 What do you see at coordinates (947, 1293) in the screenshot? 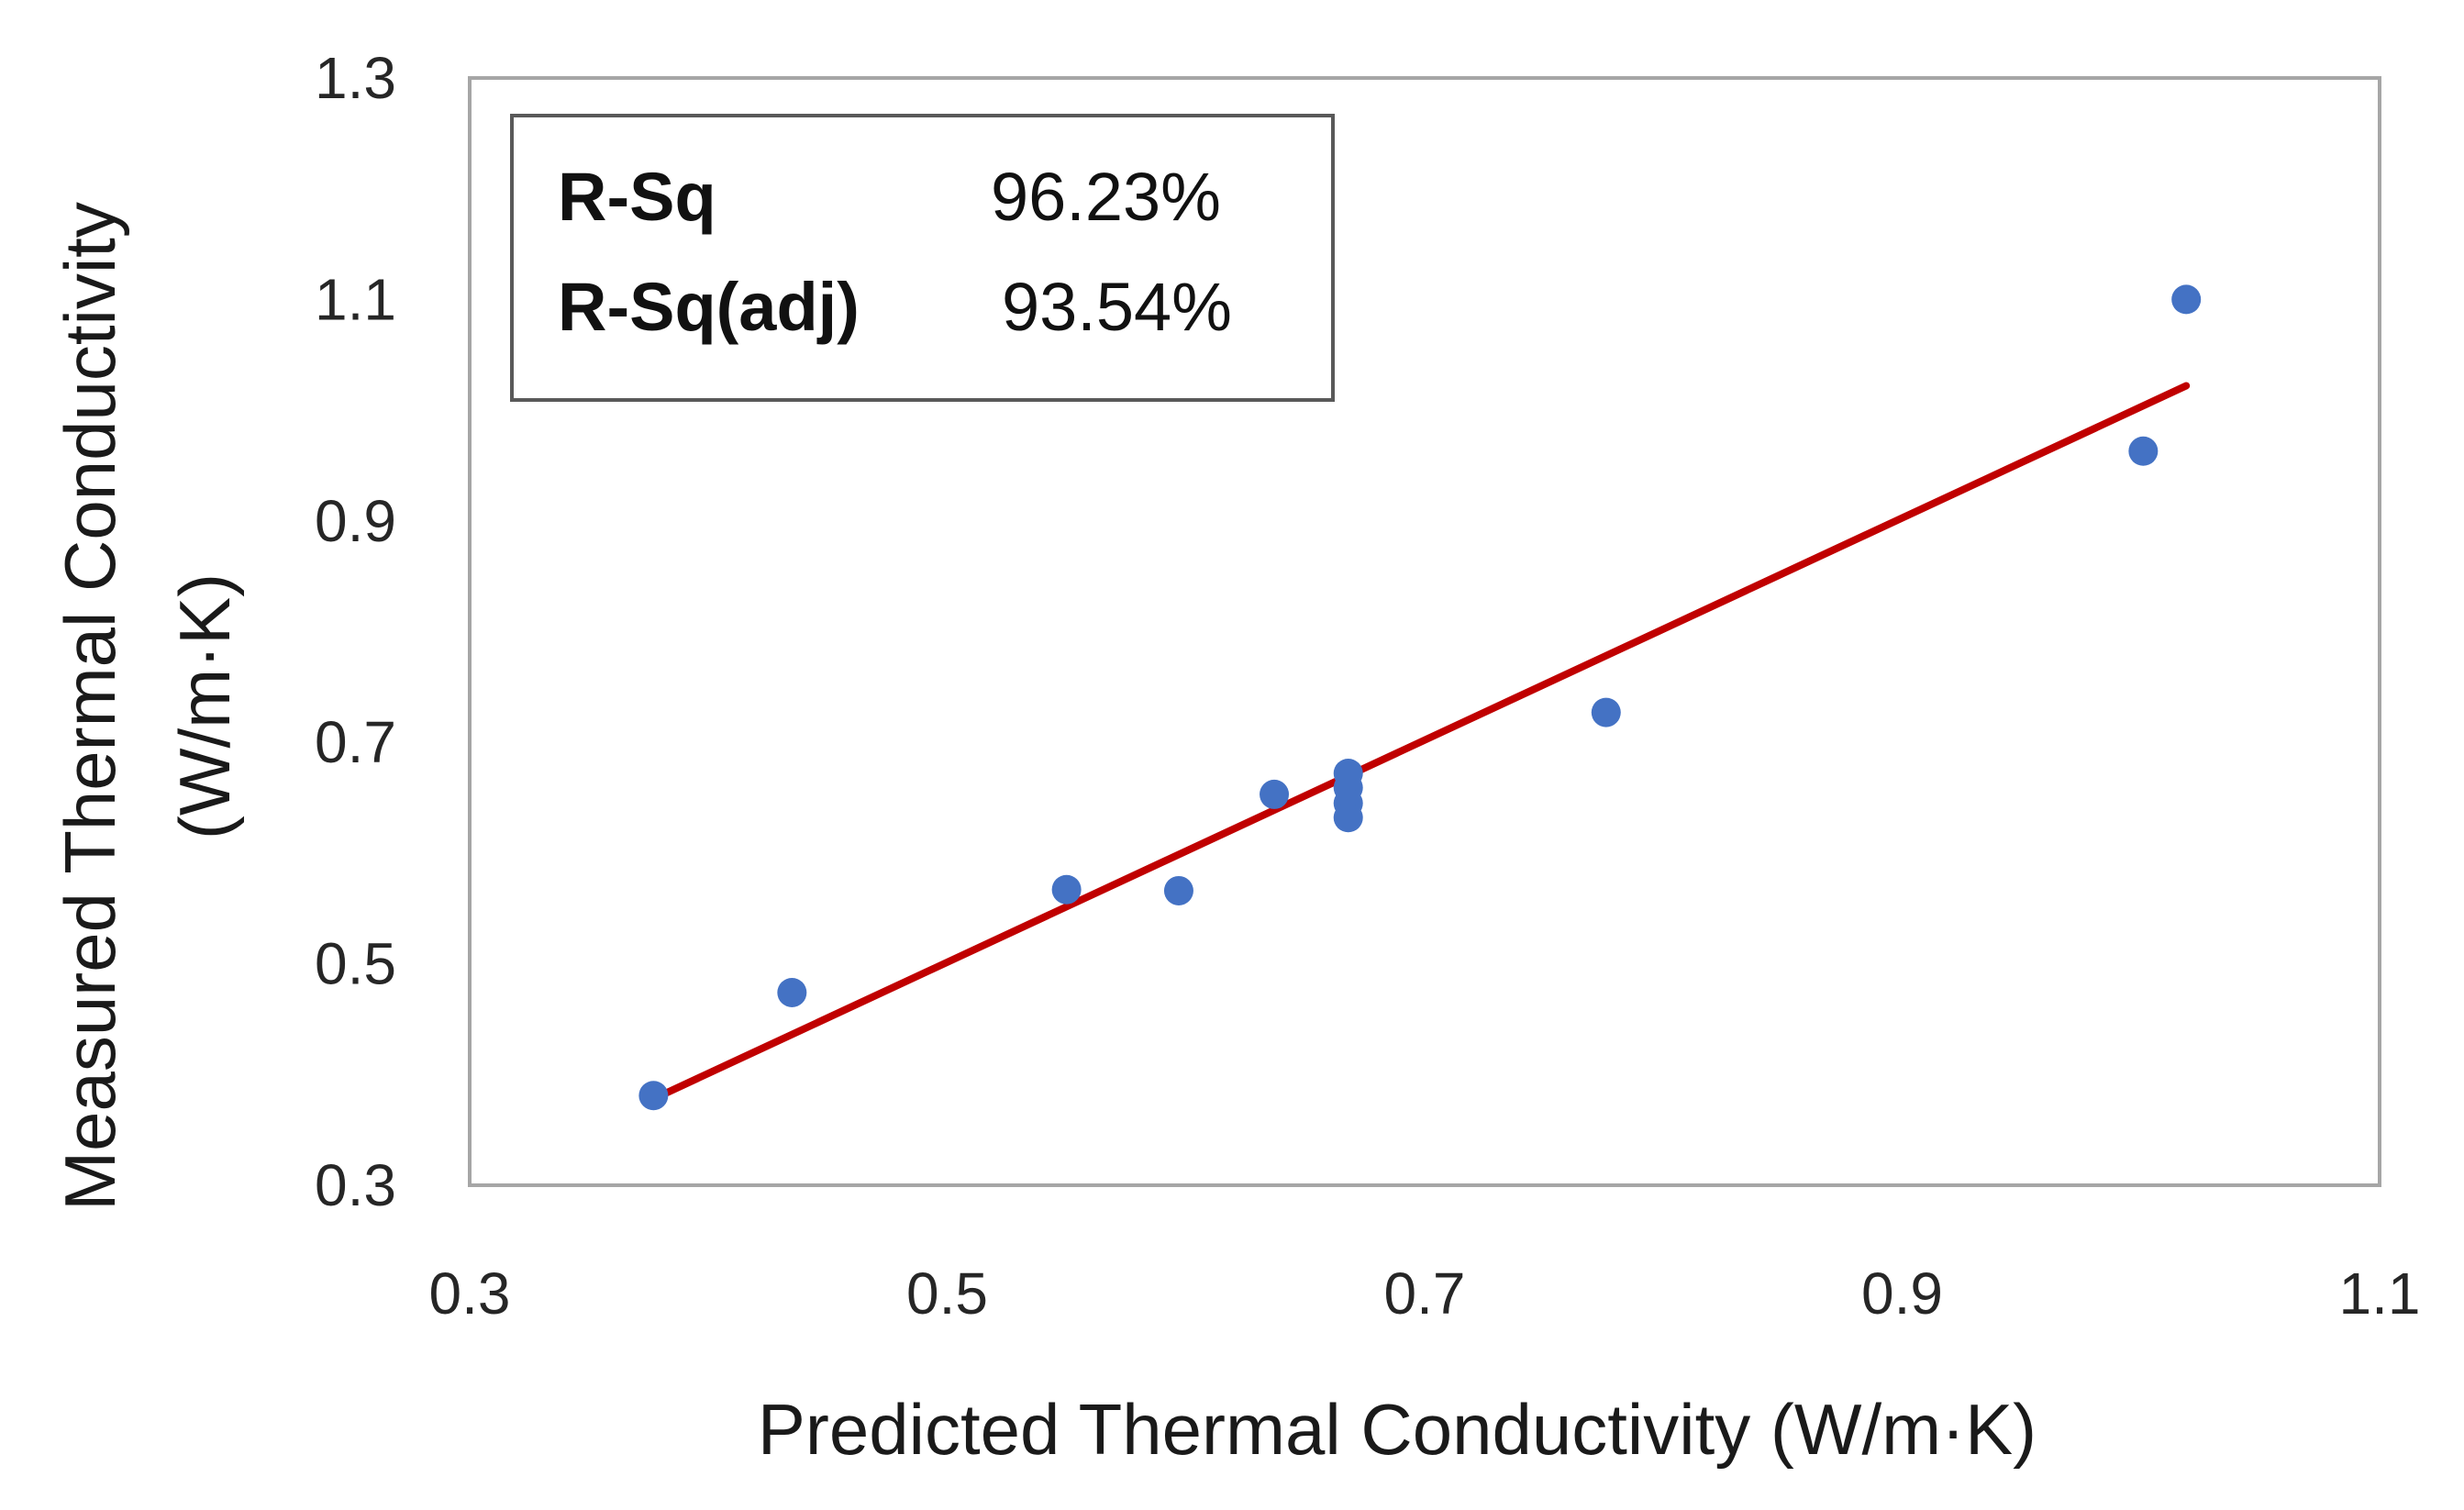
I see `x-tick-label: 0.5` at bounding box center [947, 1293].